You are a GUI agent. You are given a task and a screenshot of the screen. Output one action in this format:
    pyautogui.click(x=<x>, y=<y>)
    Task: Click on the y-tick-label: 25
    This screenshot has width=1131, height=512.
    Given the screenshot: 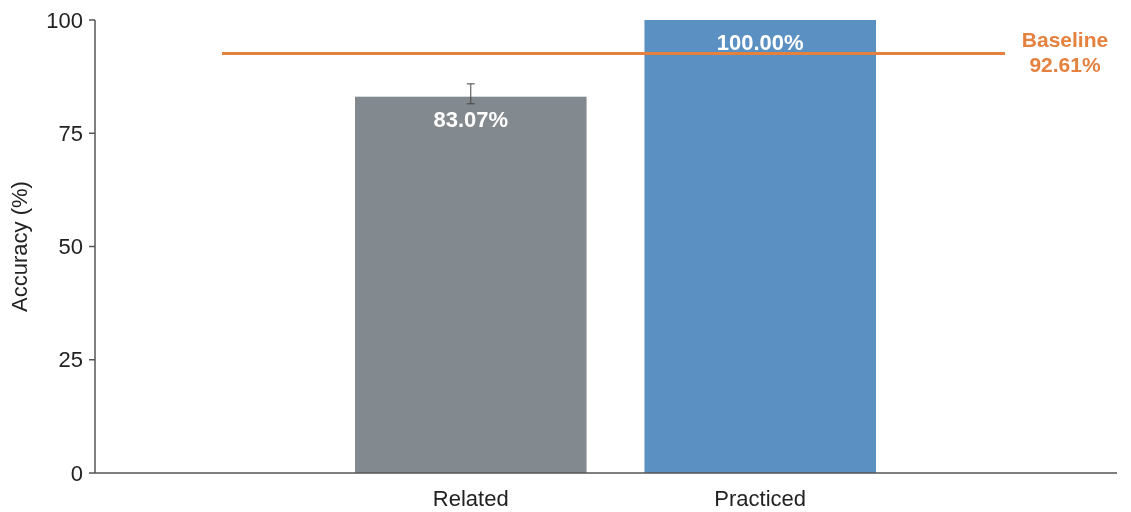 What is the action you would take?
    pyautogui.click(x=70, y=360)
    